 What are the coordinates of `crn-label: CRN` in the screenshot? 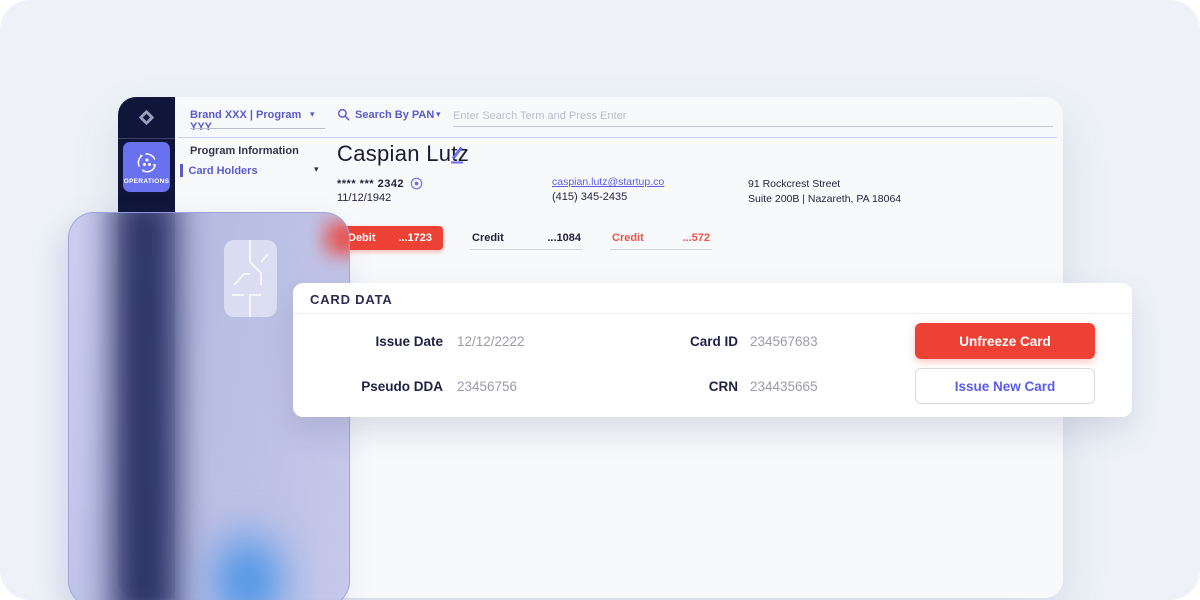 It's located at (723, 386).